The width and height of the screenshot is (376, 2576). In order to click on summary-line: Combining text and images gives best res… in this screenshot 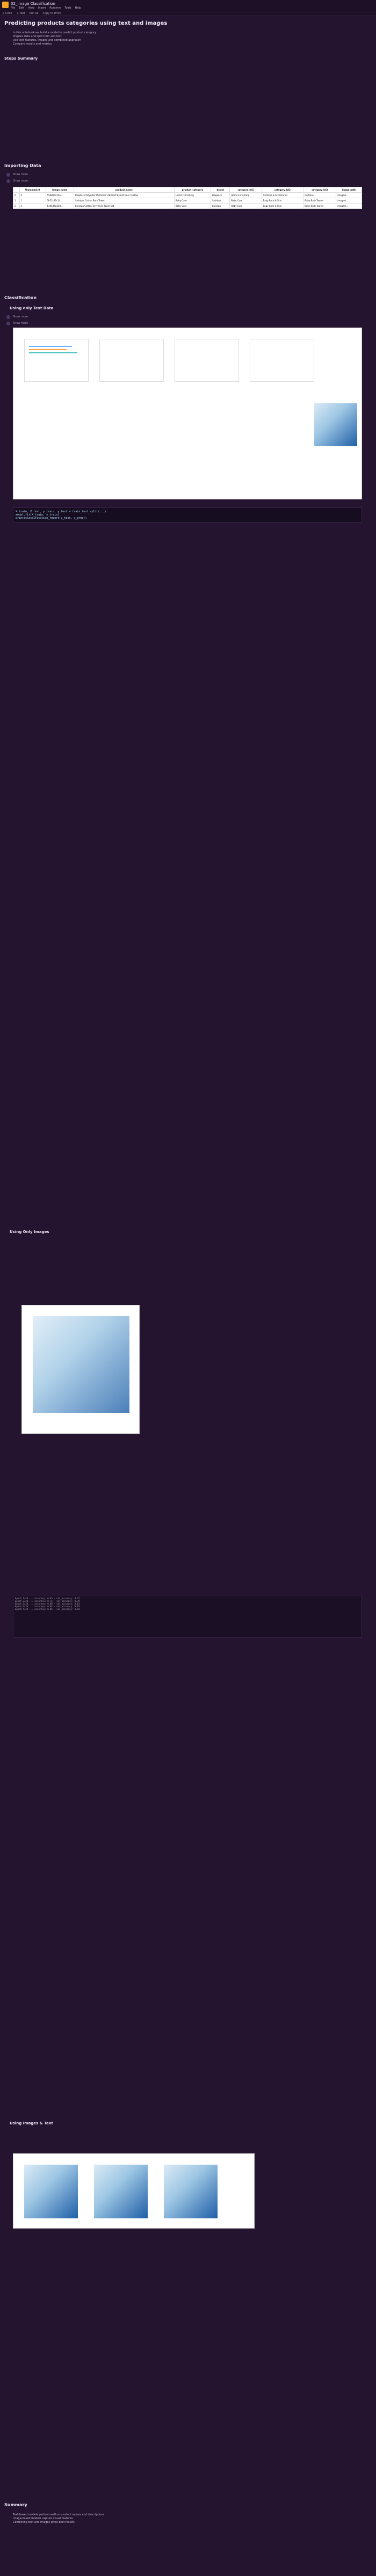, I will do `click(44, 2522)`.